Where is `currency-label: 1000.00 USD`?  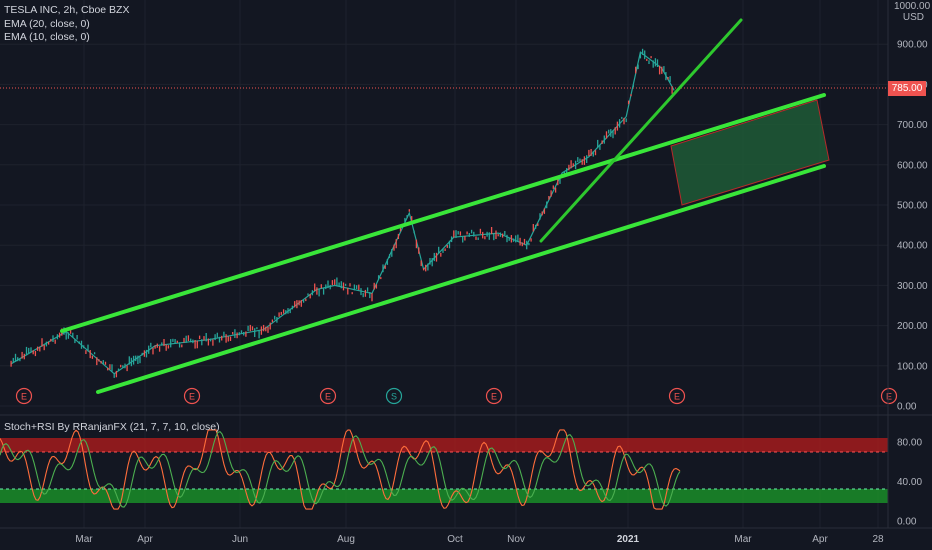 currency-label: 1000.00 USD is located at coordinates (912, 12).